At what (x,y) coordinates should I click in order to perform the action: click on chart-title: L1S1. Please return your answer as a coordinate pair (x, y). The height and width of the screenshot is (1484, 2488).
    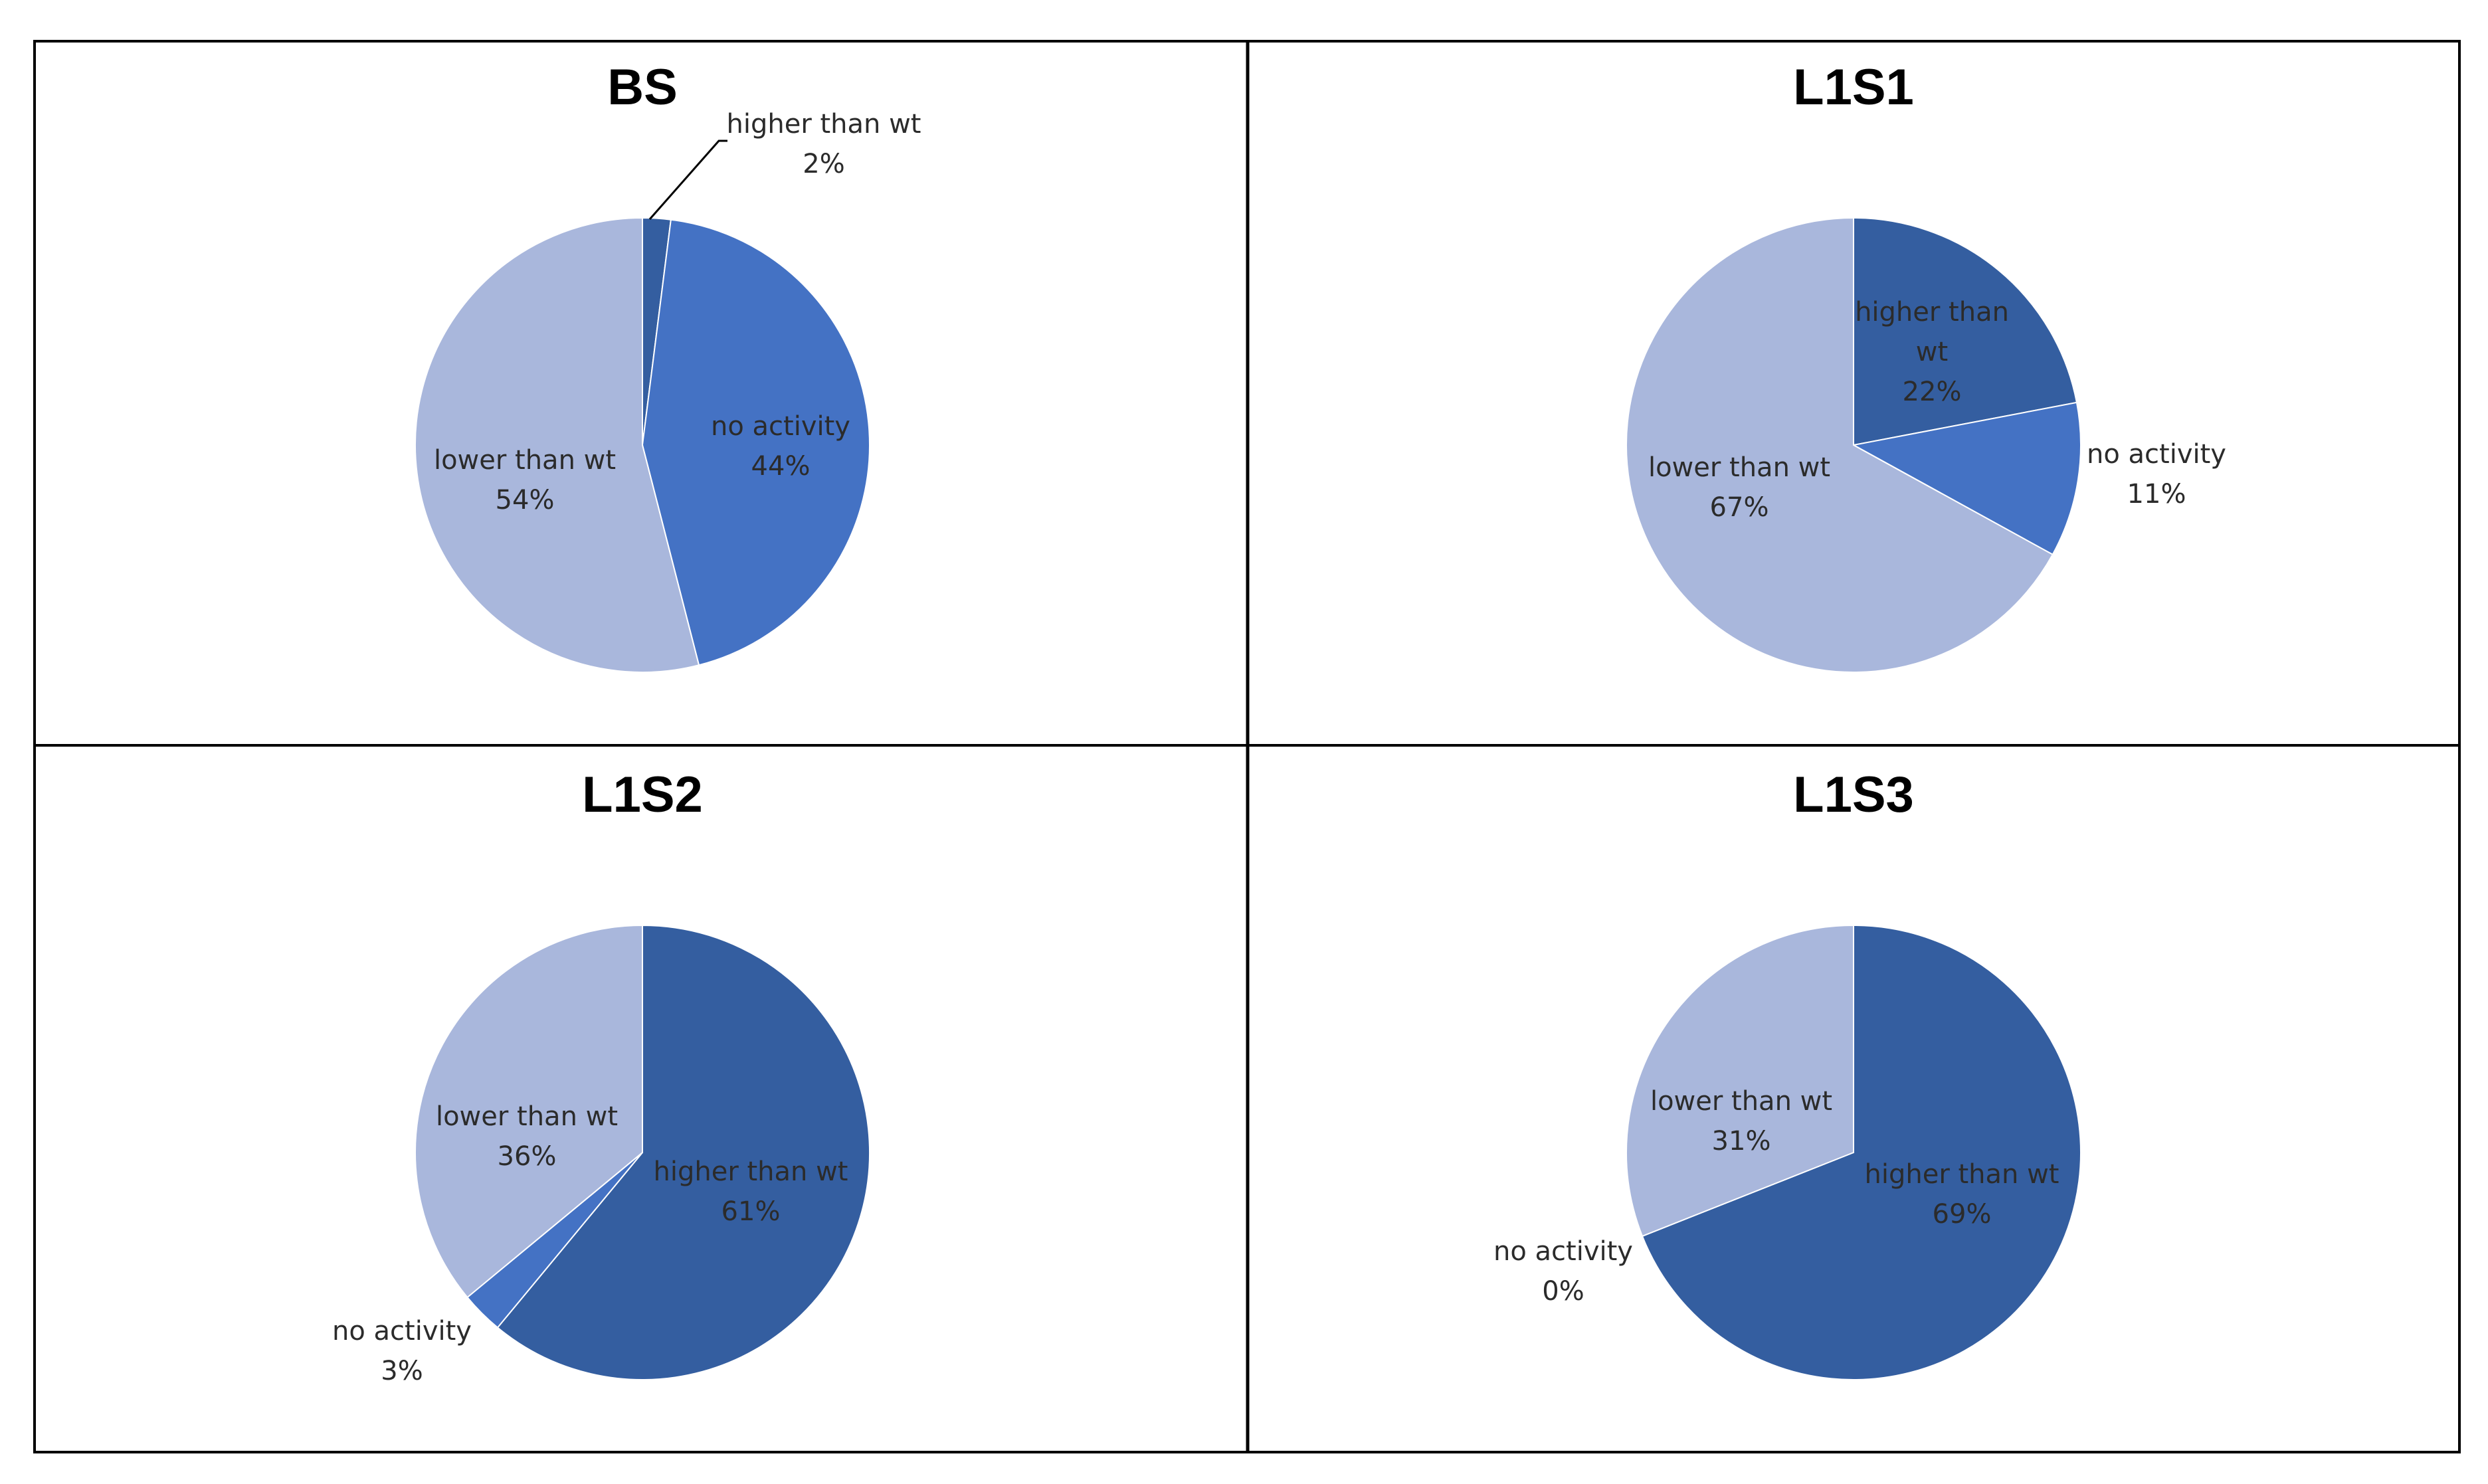
    Looking at the image, I should click on (1853, 88).